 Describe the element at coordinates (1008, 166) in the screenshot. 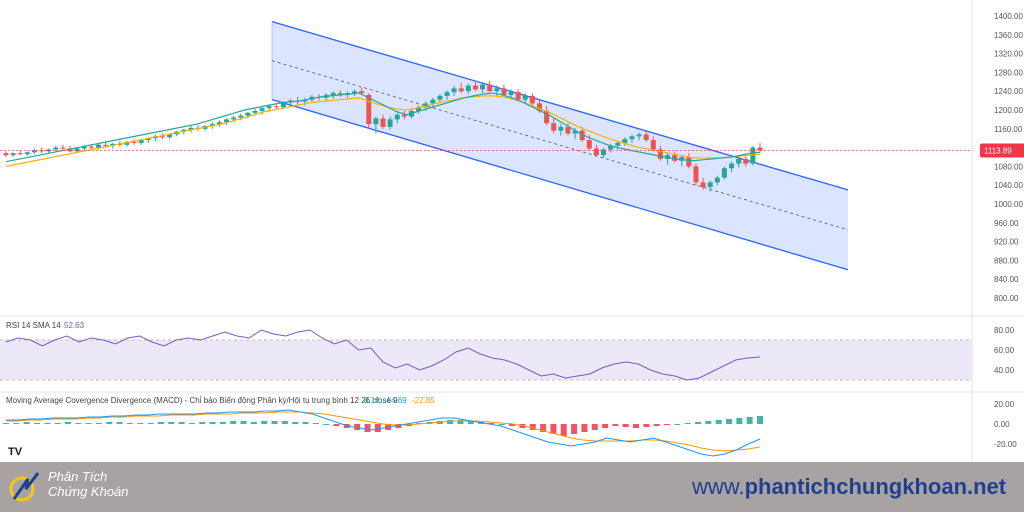

I see `price-tick-label: 1080.00` at that location.